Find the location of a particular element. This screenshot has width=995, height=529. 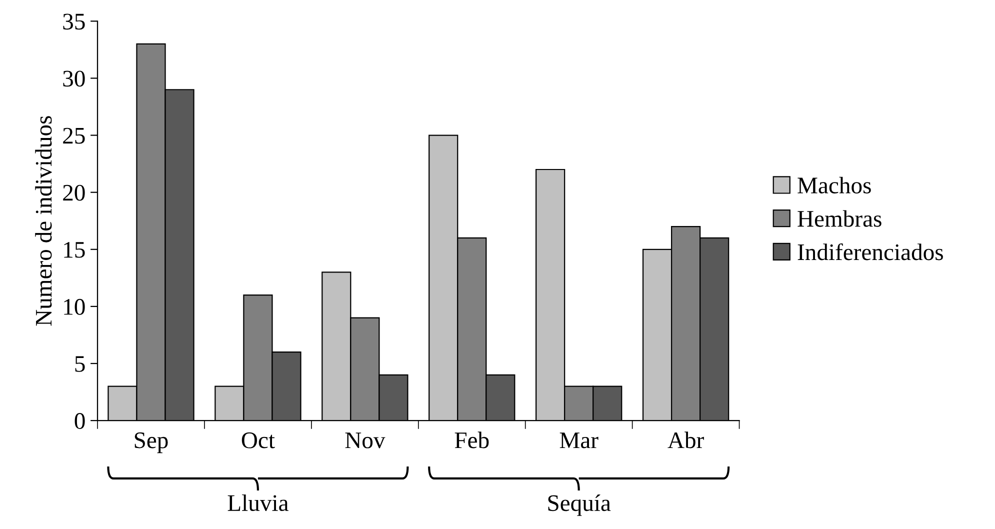

y-tick-label: 30 is located at coordinates (74, 78).